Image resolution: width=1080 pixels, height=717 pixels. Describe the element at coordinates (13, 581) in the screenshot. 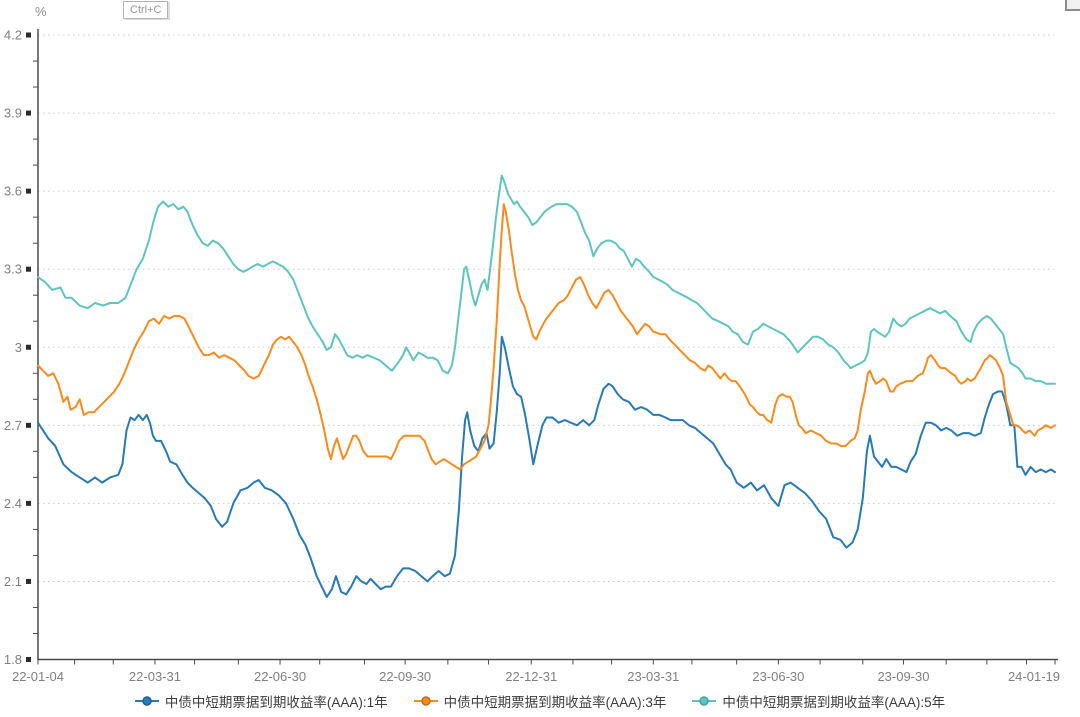

I see `y-tick-label: 2.1` at that location.